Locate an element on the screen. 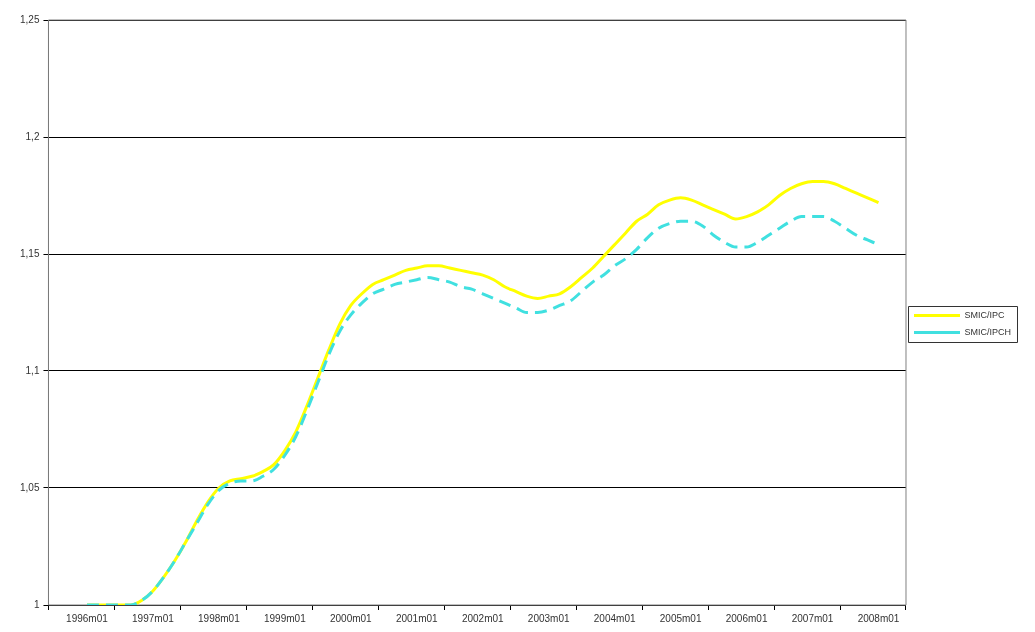 Image resolution: width=1035 pixels, height=632 pixels. x-tick-label: 2008m01 is located at coordinates (878, 618).